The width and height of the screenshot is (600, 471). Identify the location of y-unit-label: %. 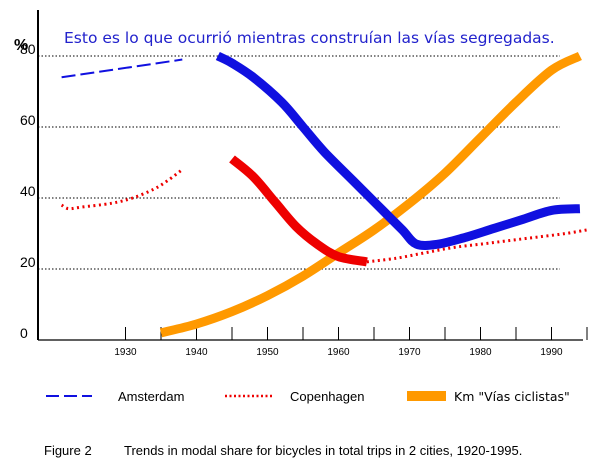
(21, 45).